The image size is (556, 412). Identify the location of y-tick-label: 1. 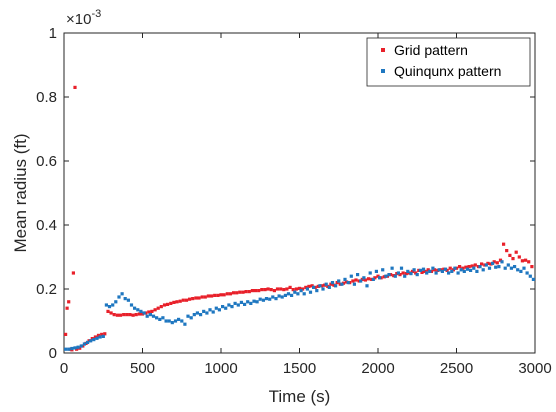
(53, 33).